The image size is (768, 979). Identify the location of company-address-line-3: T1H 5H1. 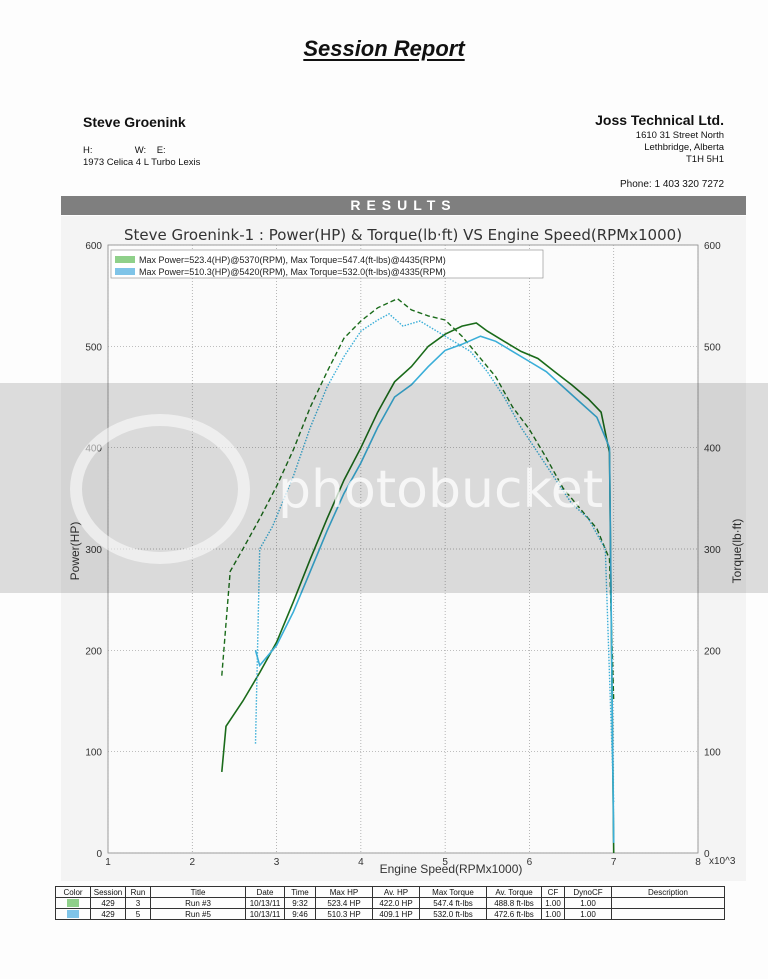
(704, 159).